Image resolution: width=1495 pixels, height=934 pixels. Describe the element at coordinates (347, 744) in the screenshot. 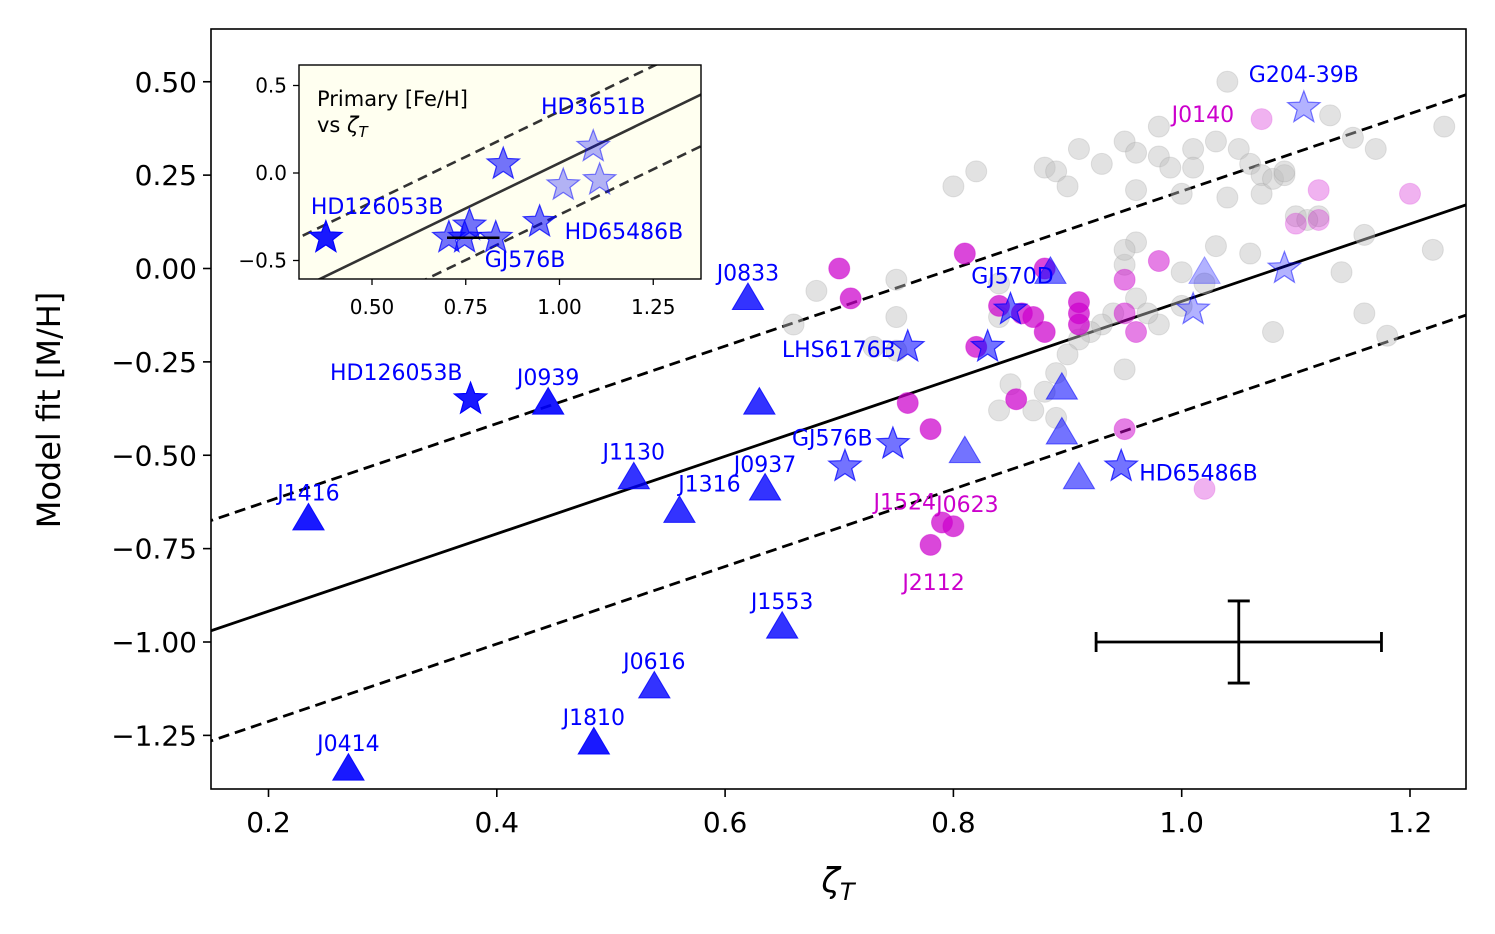

I see `point-label: J0414` at that location.